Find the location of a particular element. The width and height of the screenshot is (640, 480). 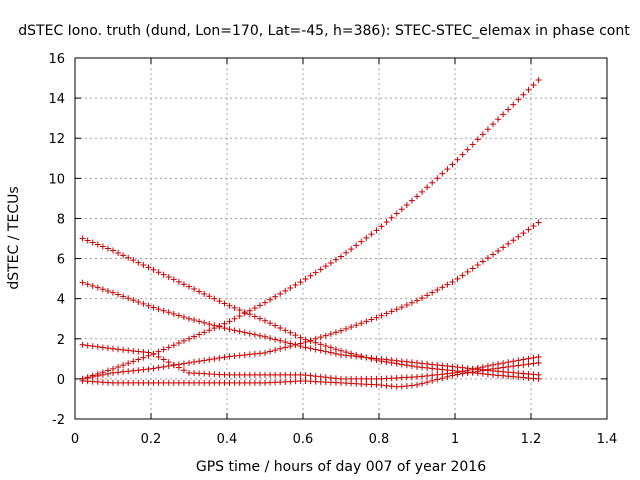

x-tick-label: 0.8 is located at coordinates (379, 439).